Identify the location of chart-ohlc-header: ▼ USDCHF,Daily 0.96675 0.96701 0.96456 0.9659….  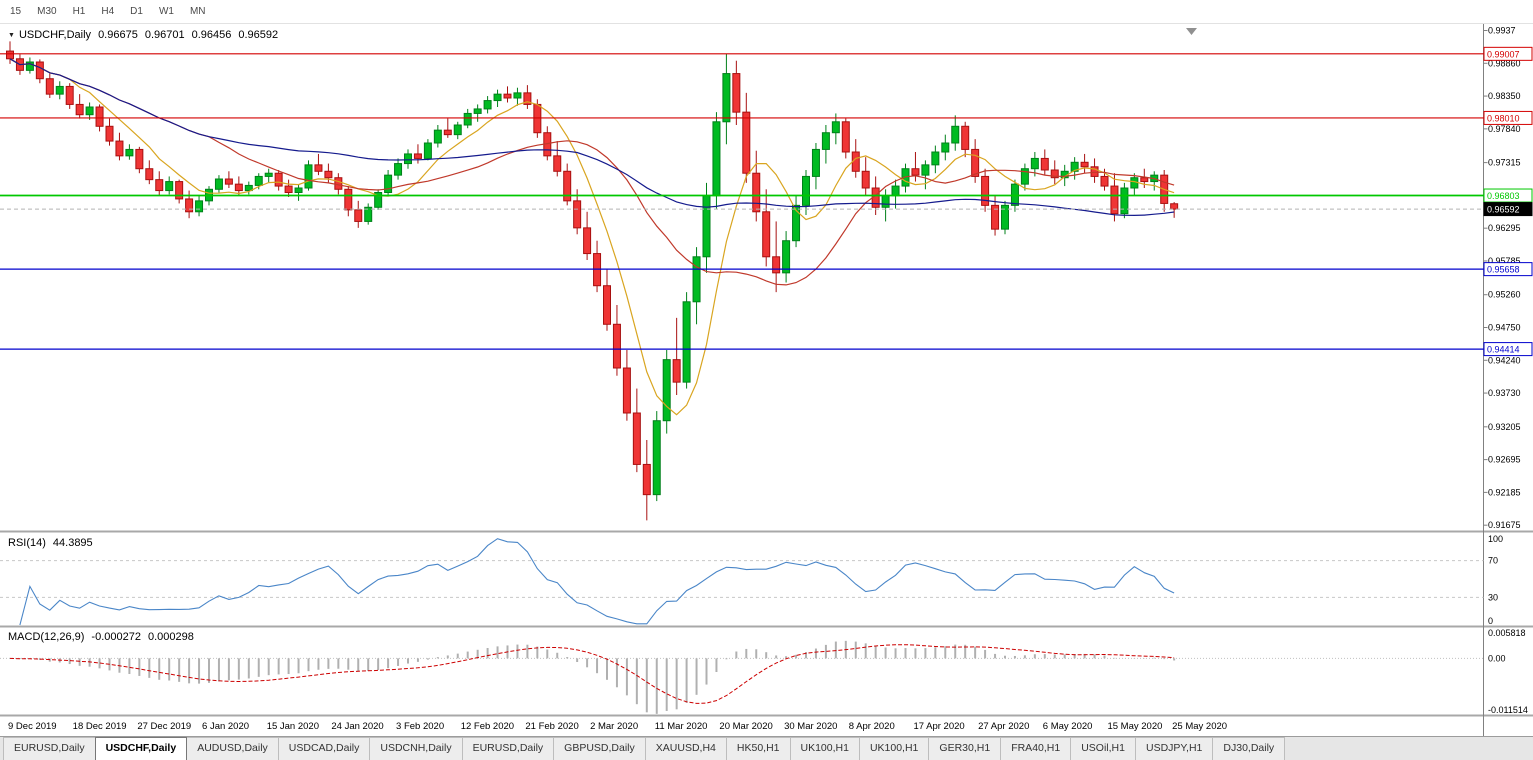
(143, 35).